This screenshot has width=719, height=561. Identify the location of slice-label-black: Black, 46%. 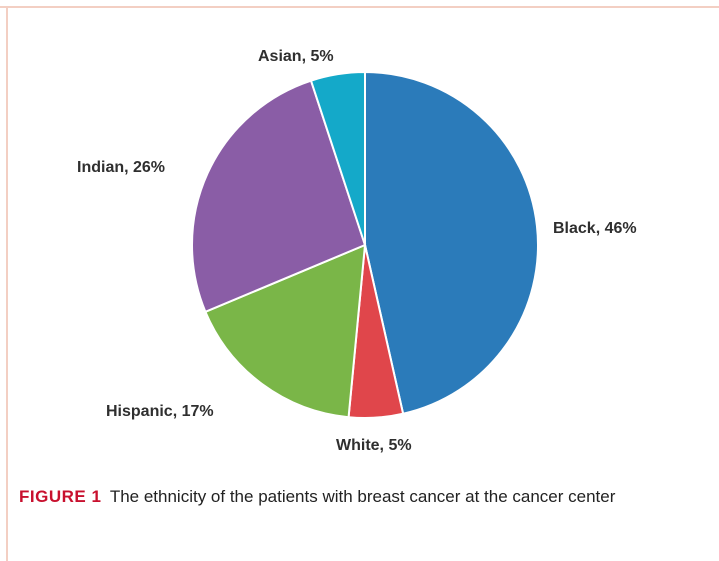
(595, 228).